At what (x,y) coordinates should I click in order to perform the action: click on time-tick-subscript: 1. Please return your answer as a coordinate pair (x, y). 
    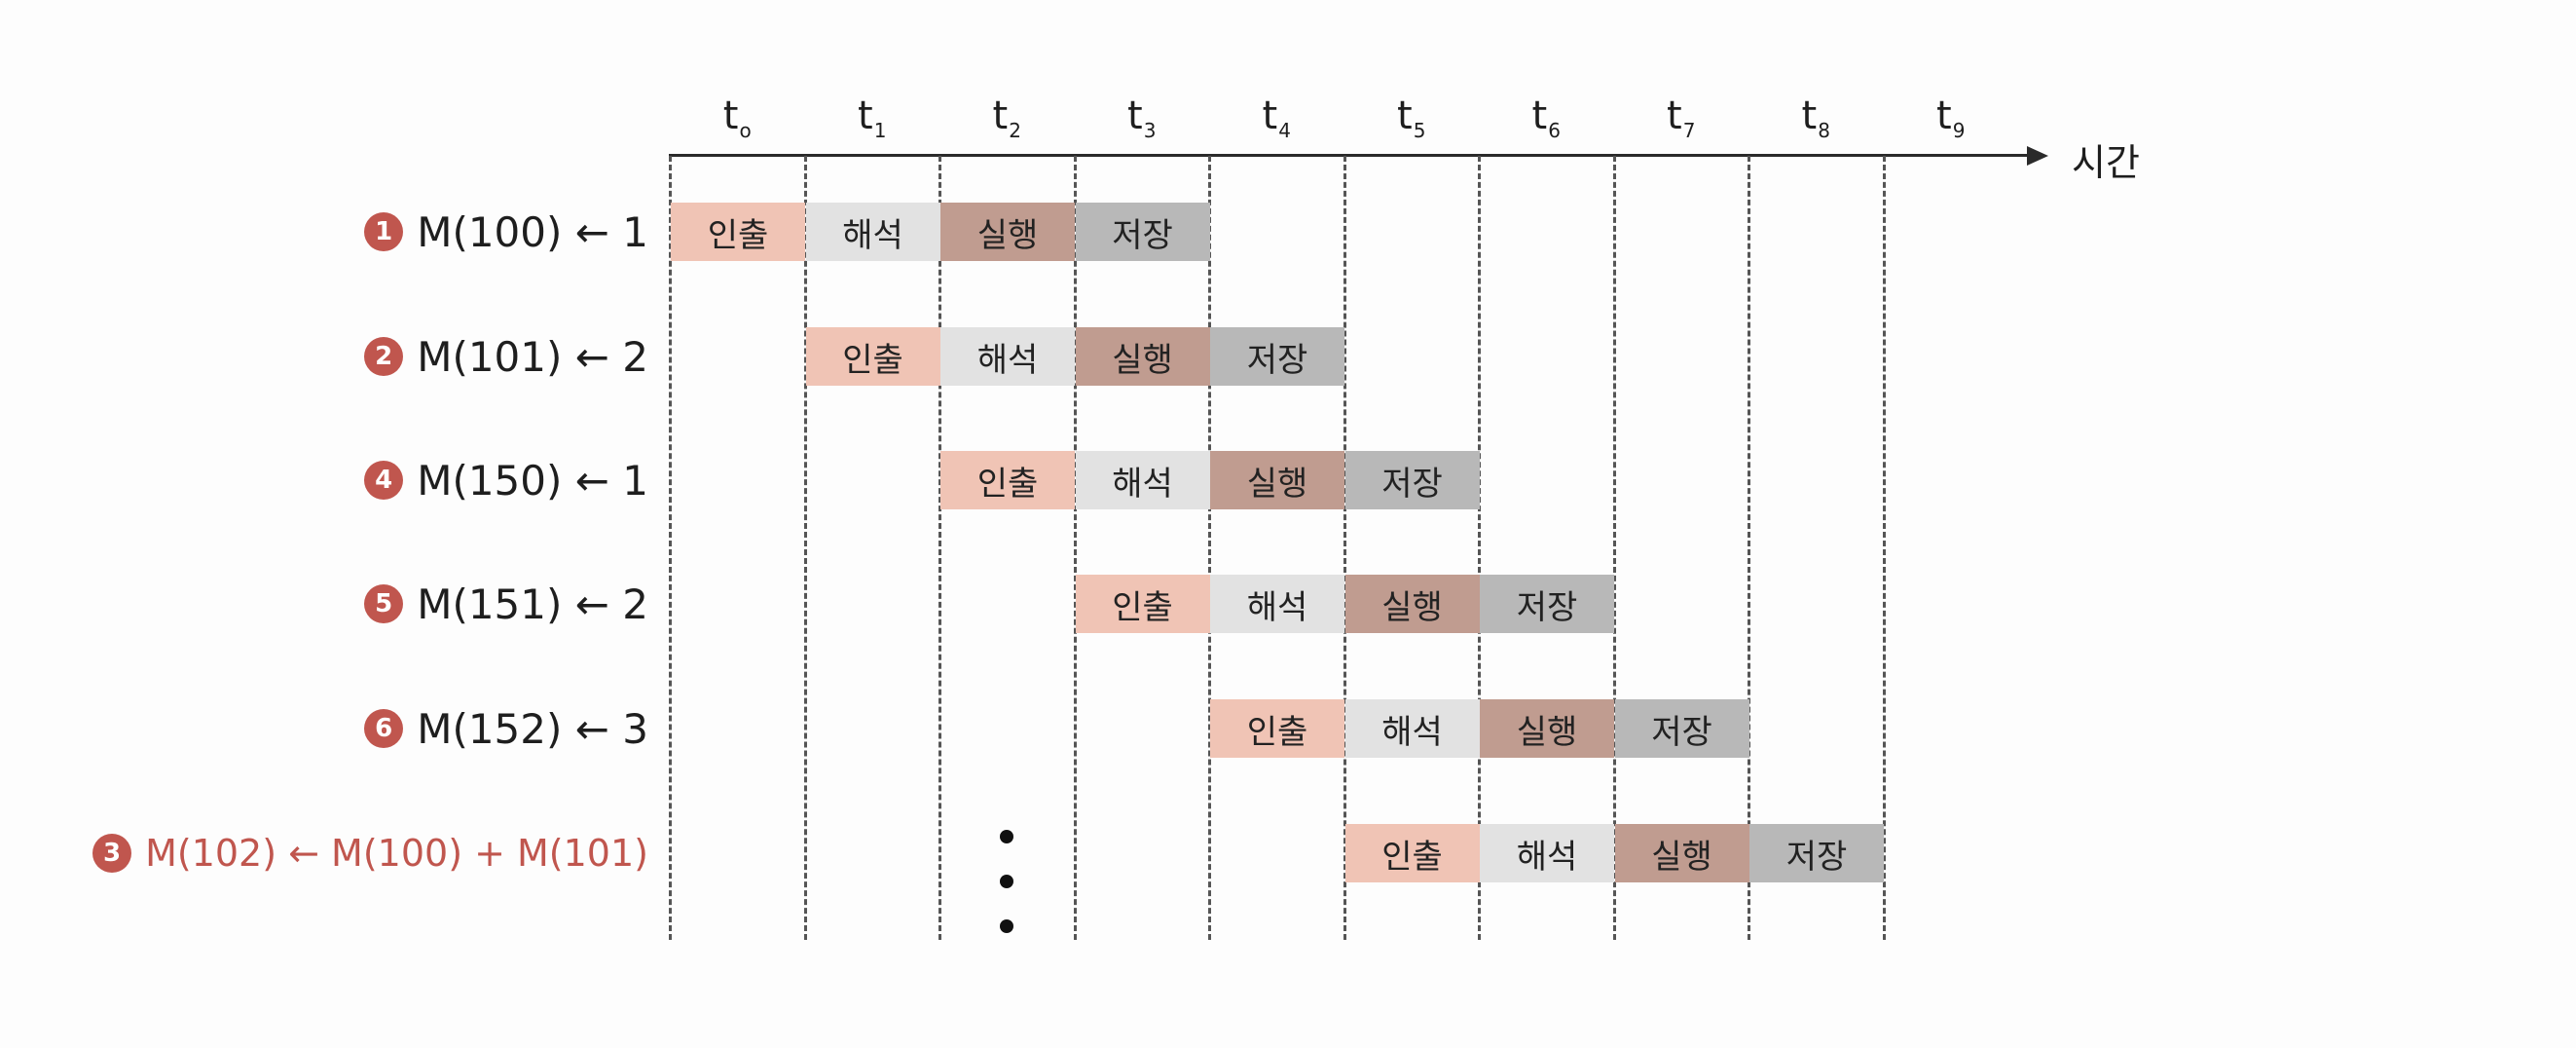
    Looking at the image, I should click on (880, 131).